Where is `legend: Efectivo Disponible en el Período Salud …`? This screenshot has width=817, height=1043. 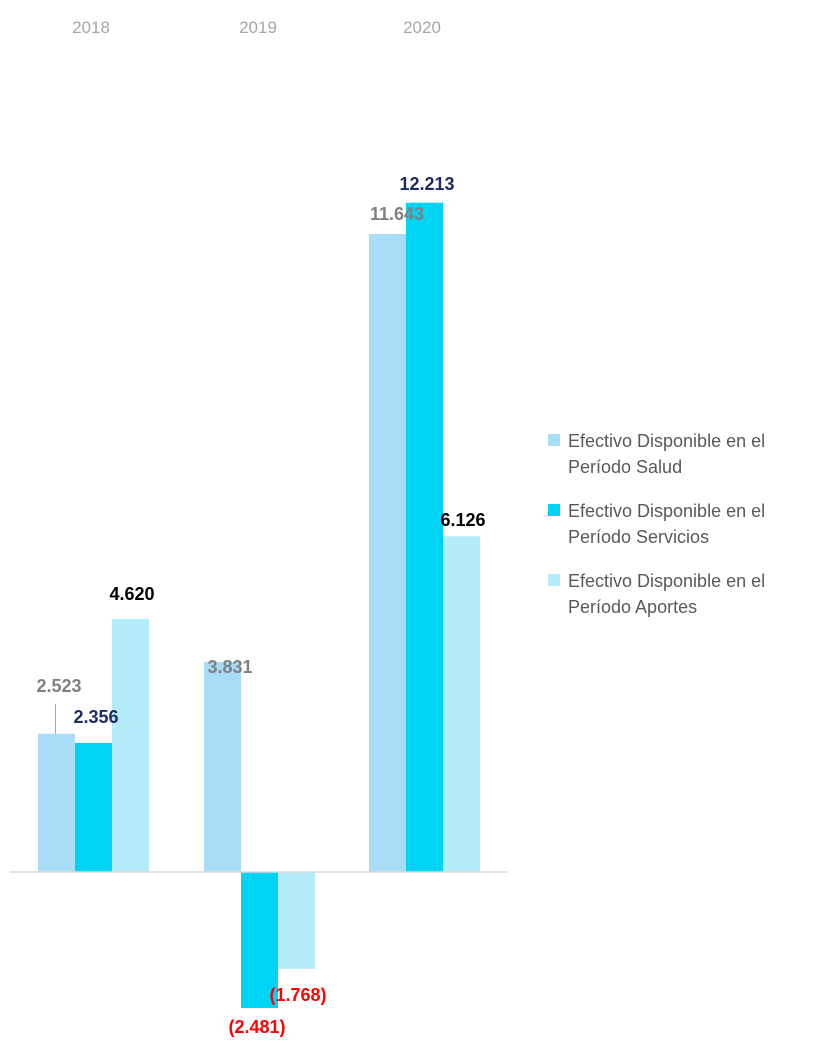 legend: Efectivo Disponible en el Período Salud … is located at coordinates (682, 533).